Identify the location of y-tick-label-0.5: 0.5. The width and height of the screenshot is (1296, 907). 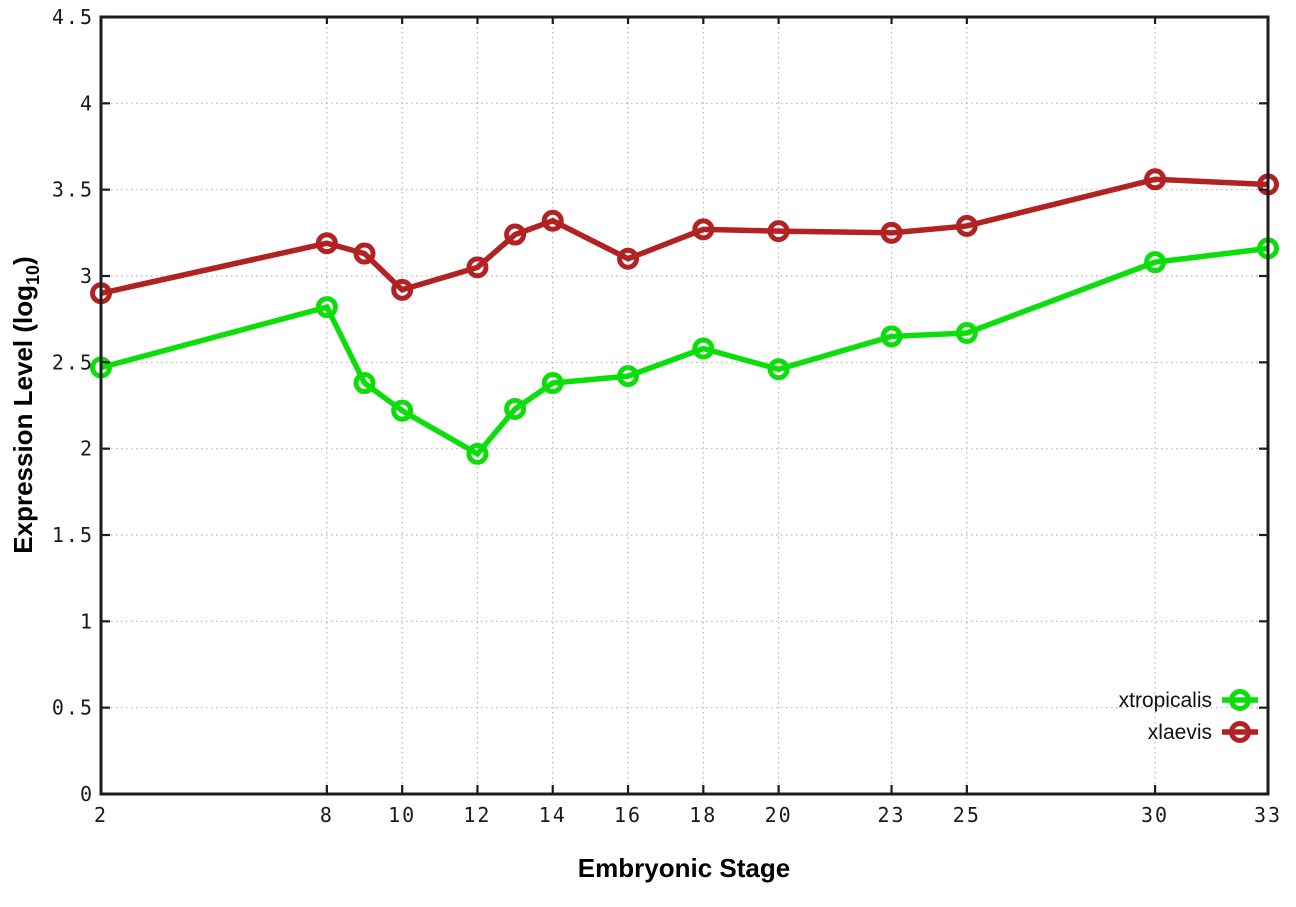
(73, 708).